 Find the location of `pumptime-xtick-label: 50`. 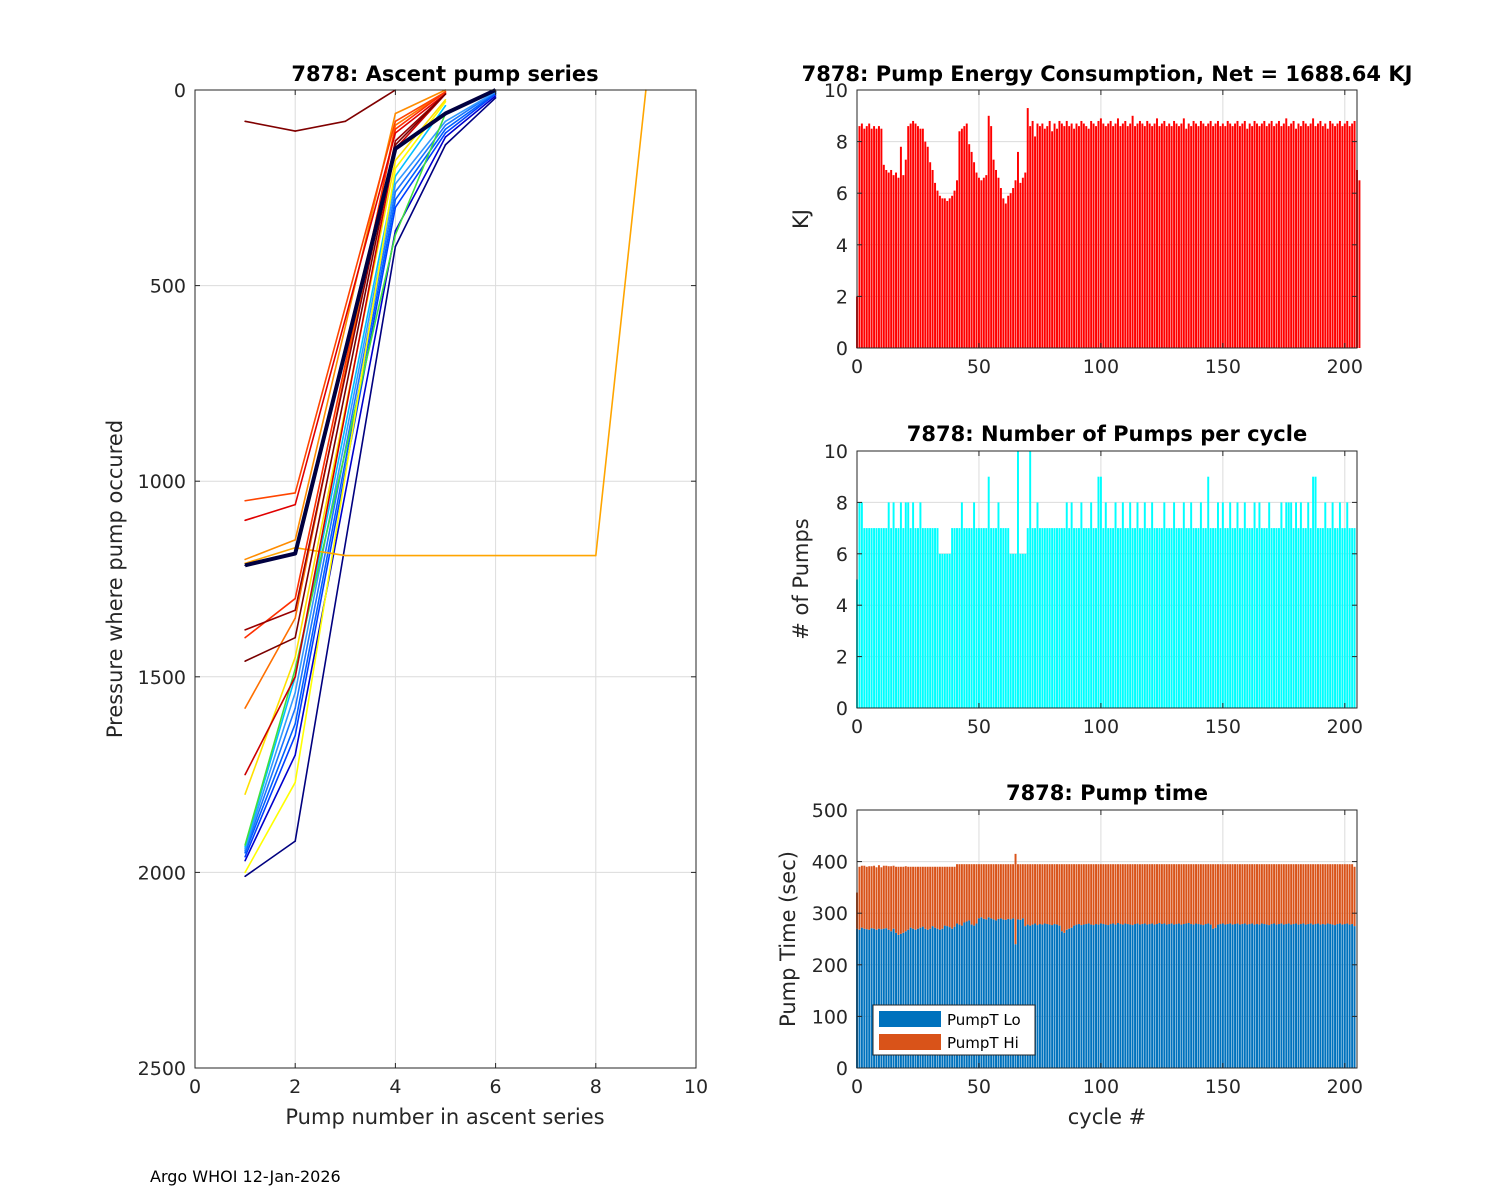

pumptime-xtick-label: 50 is located at coordinates (979, 1087).